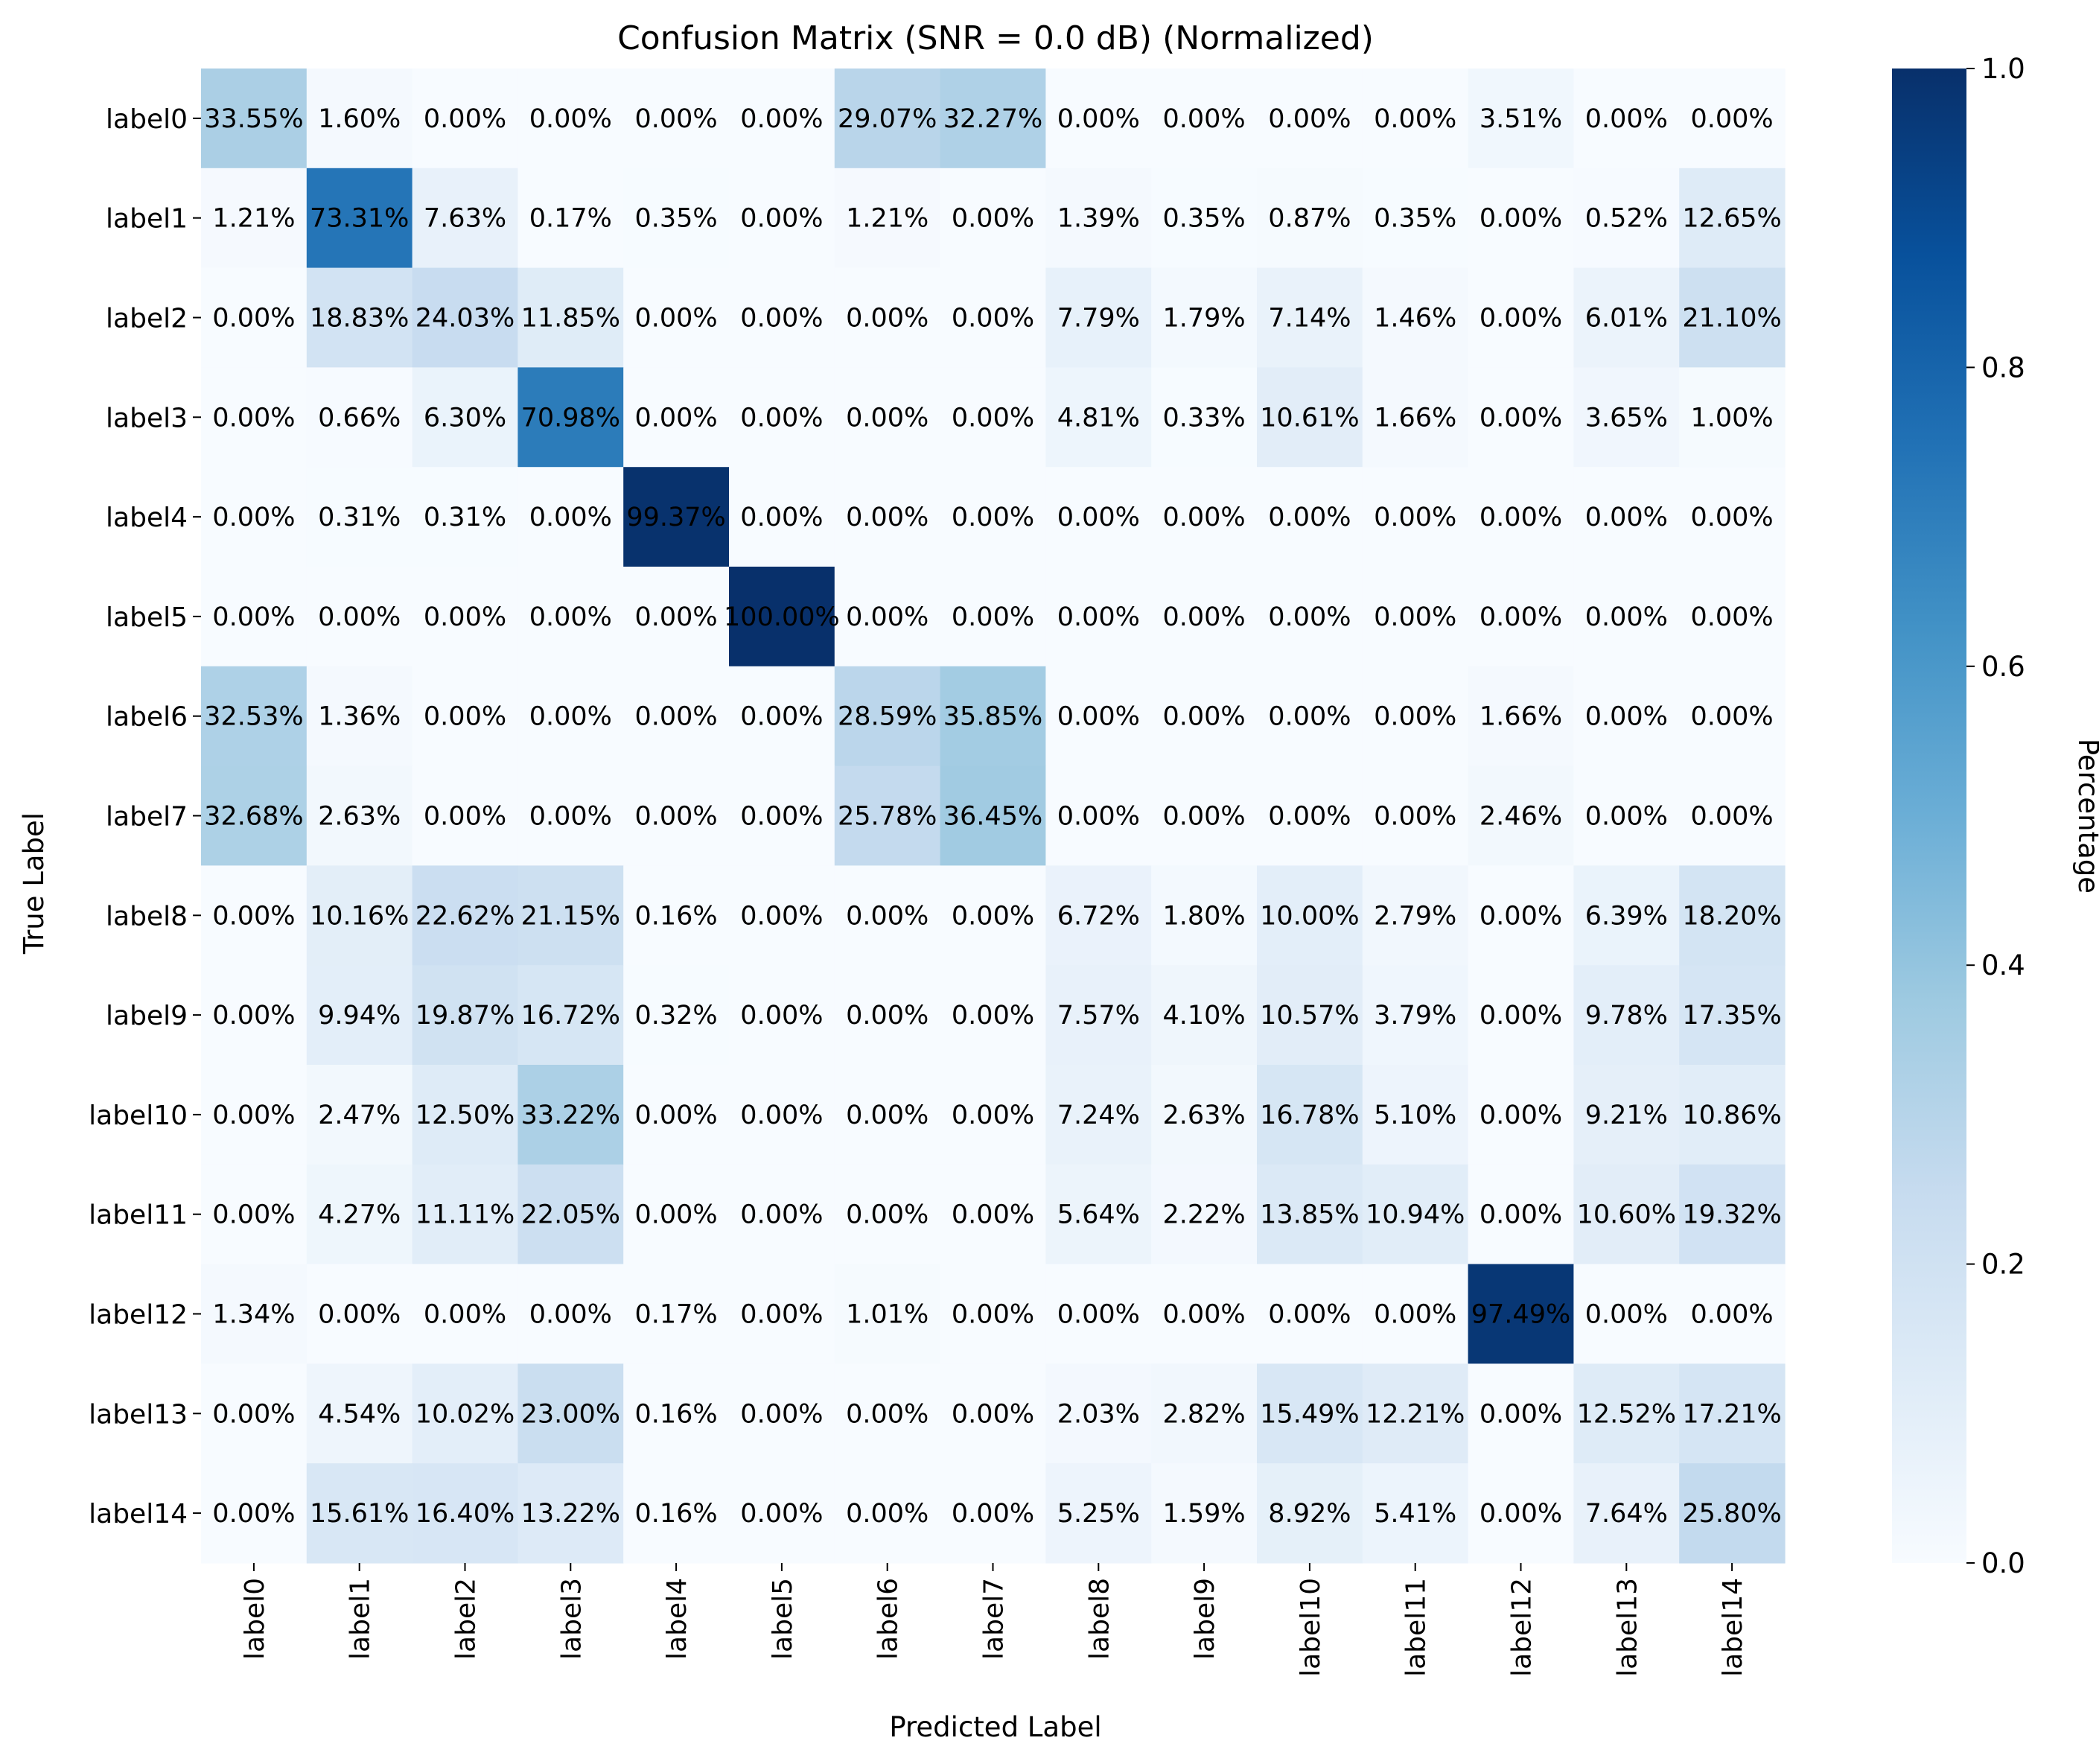 The width and height of the screenshot is (2099, 1764). What do you see at coordinates (1731, 1414) in the screenshot?
I see `cell-value-label: 17.21%` at bounding box center [1731, 1414].